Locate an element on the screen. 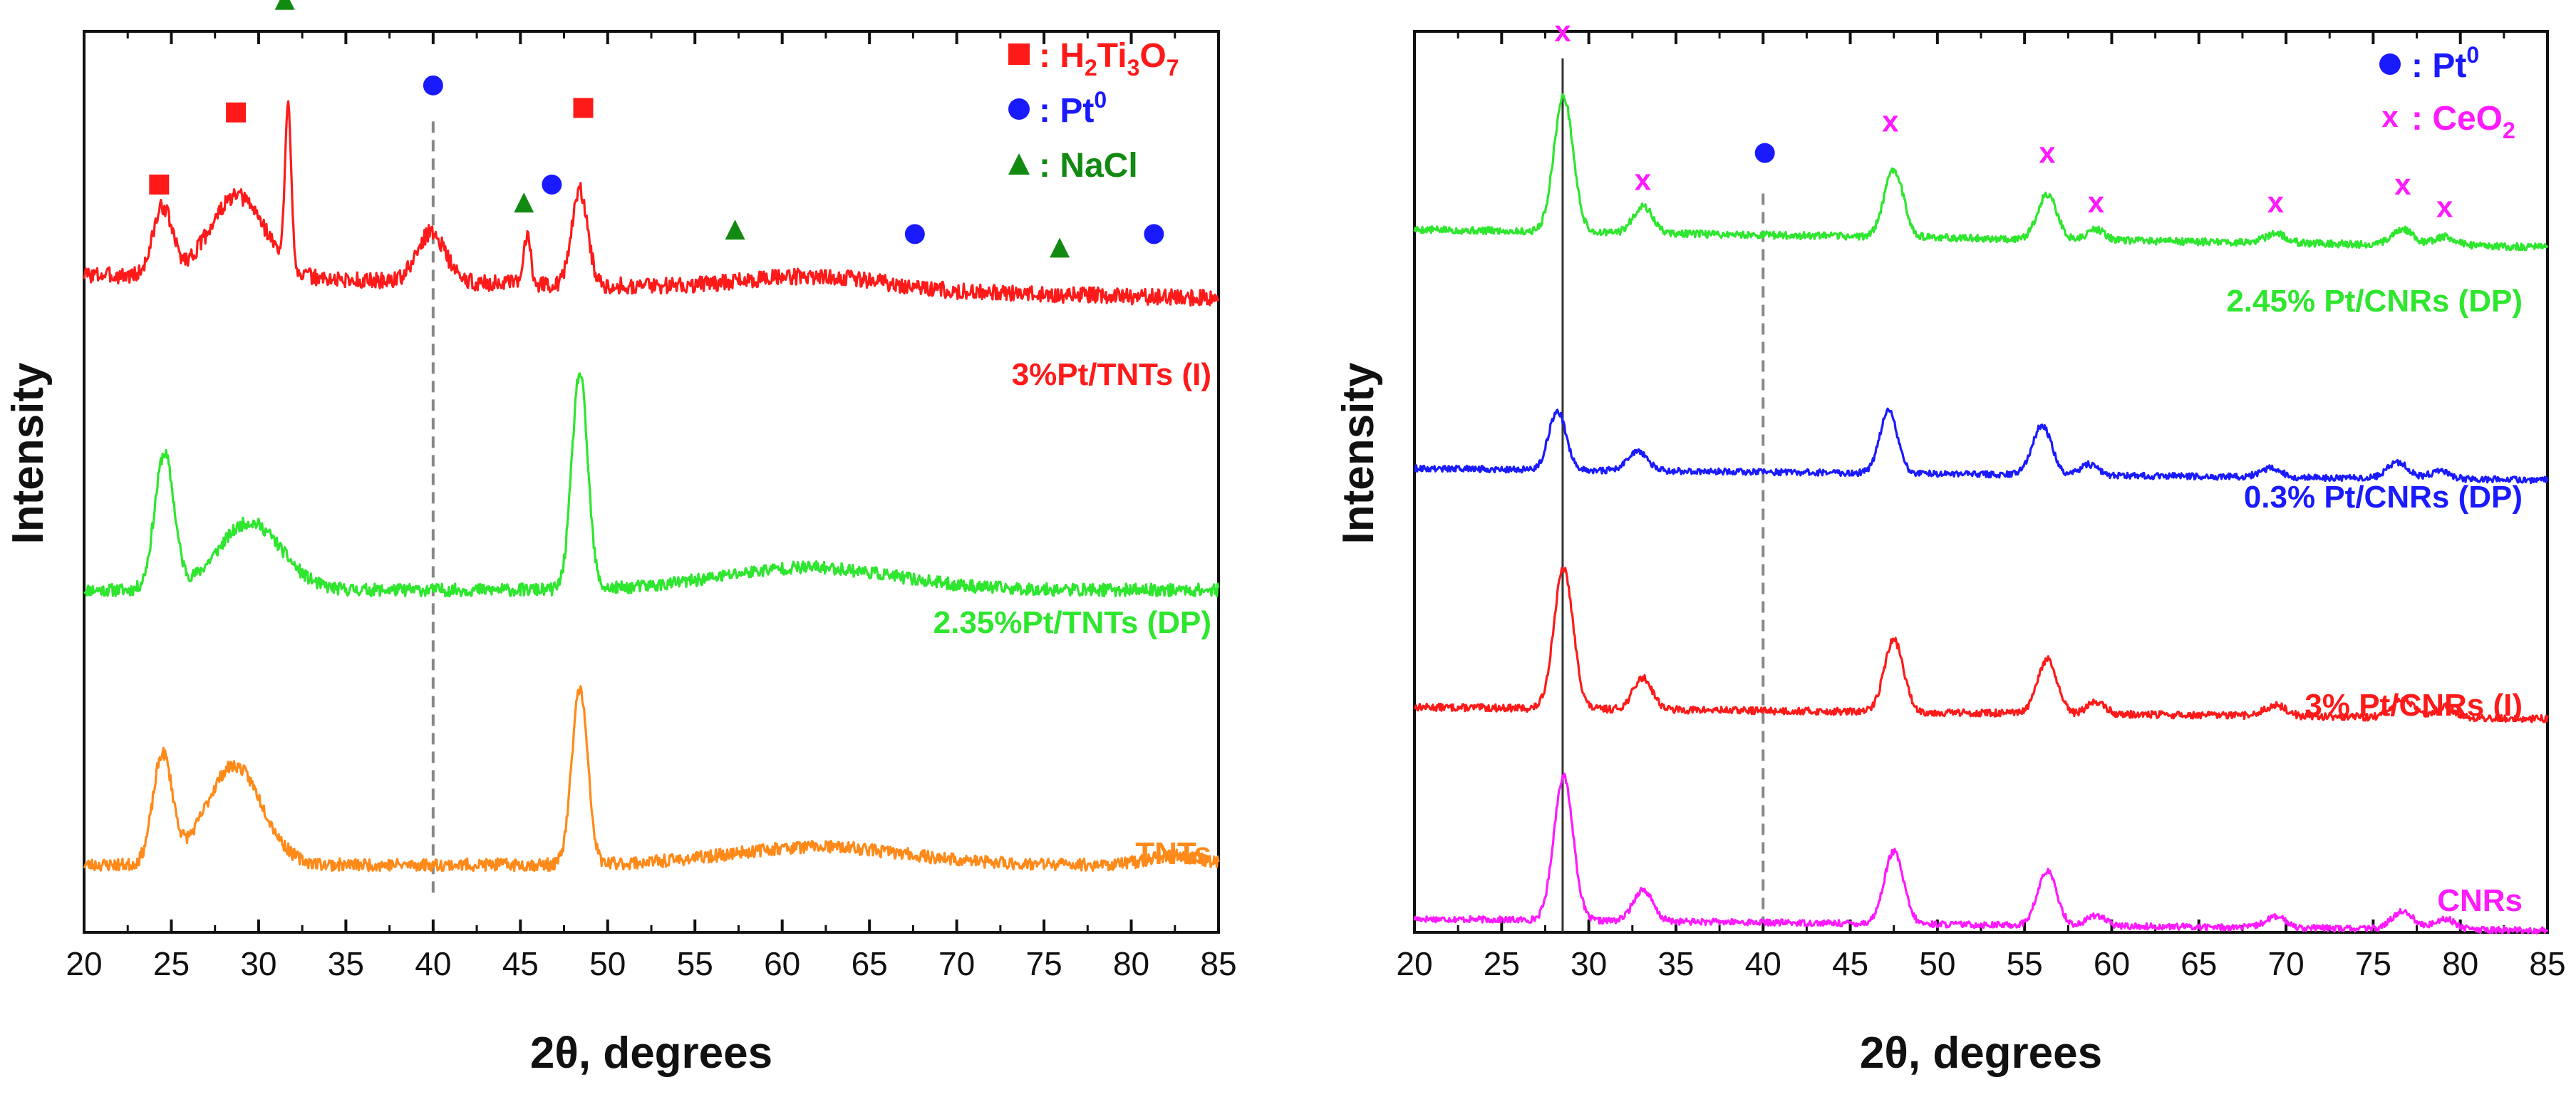 This screenshot has width=2576, height=1097. legend-entry-text: : NaCl is located at coordinates (1089, 166).